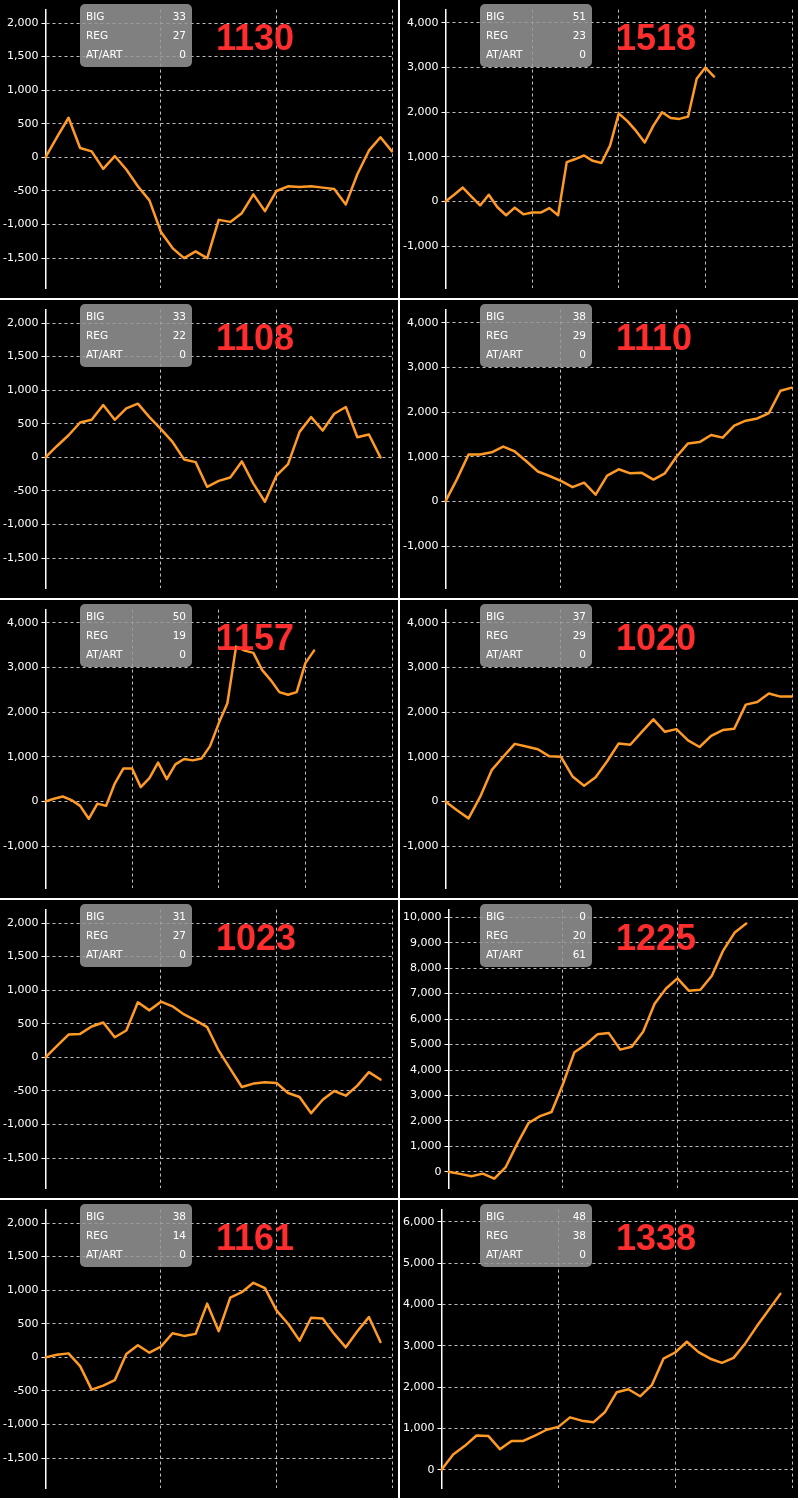 The height and width of the screenshot is (1500, 800). What do you see at coordinates (425, 993) in the screenshot?
I see `y-tick-label: 7,000` at bounding box center [425, 993].